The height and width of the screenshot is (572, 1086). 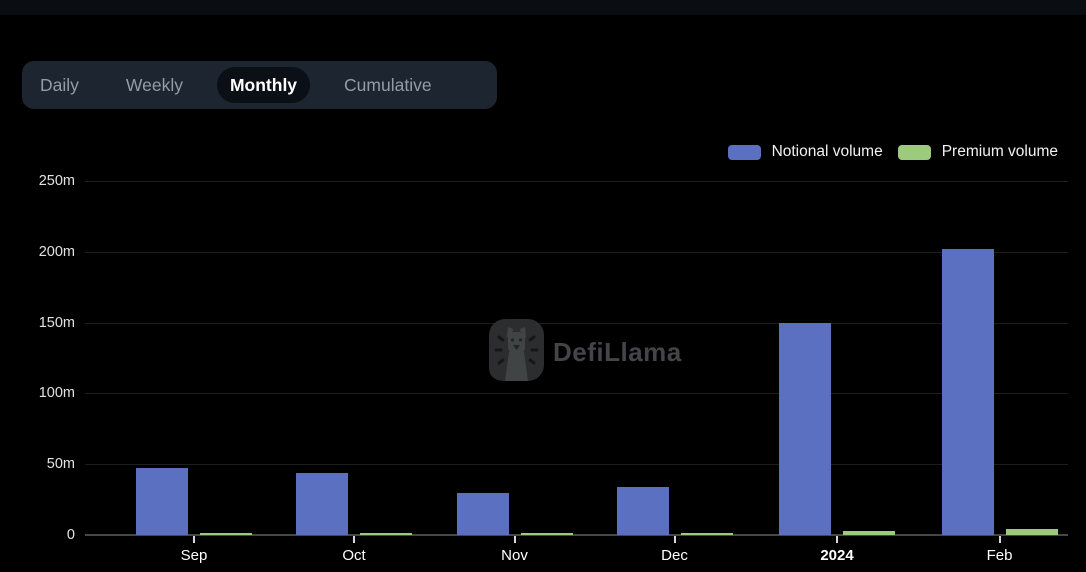 I want to click on legend-swatch-premium-icon, so click(x=914, y=152).